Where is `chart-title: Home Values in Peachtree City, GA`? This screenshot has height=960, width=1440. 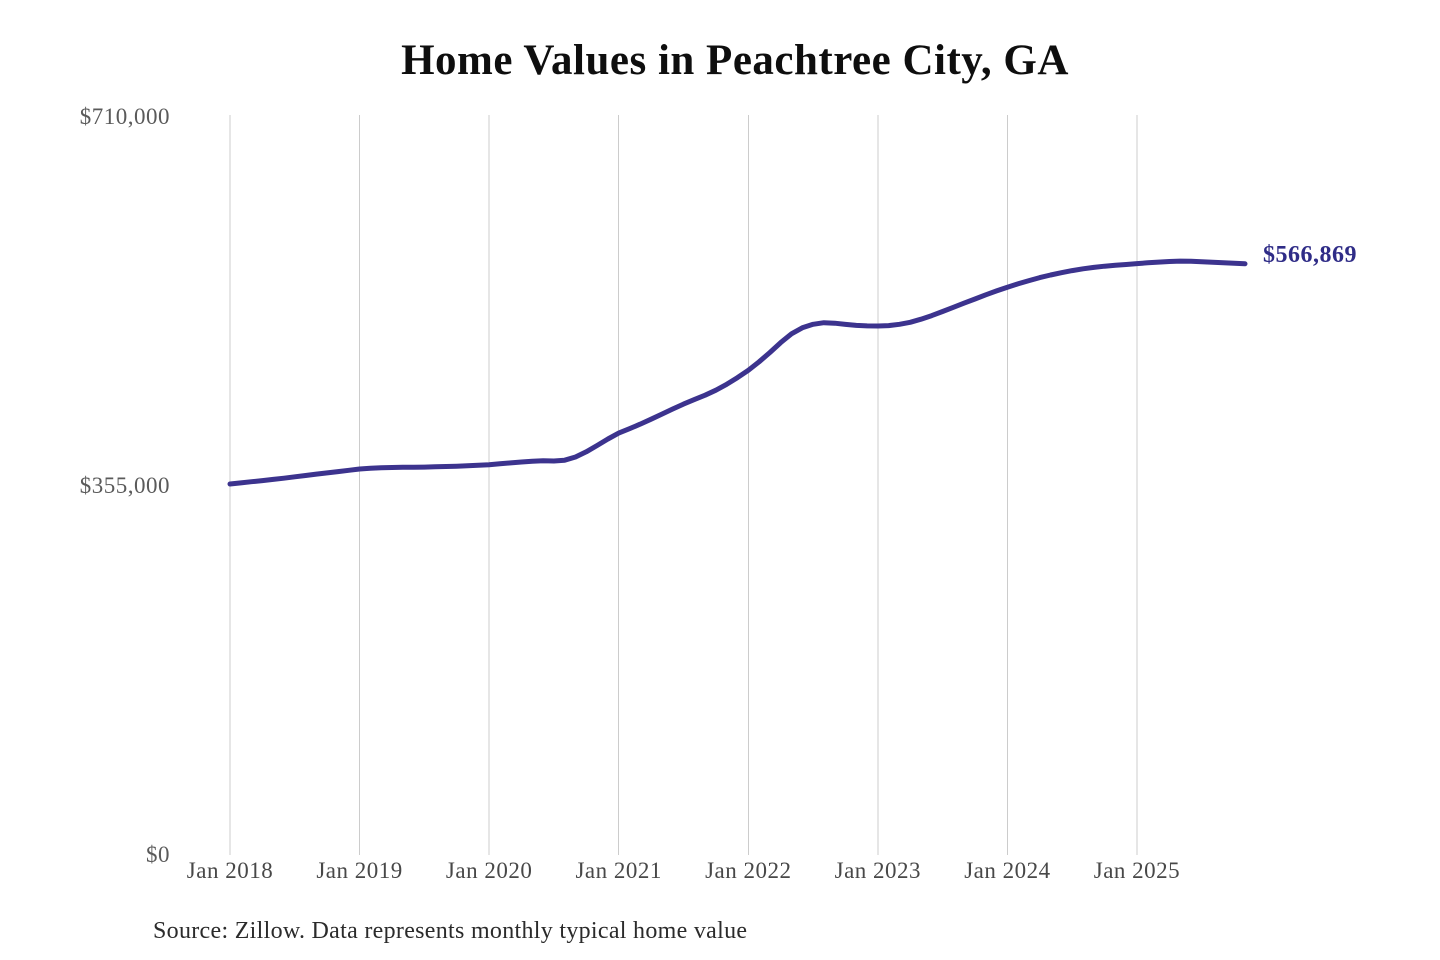
chart-title: Home Values in Peachtree City, GA is located at coordinates (735, 60).